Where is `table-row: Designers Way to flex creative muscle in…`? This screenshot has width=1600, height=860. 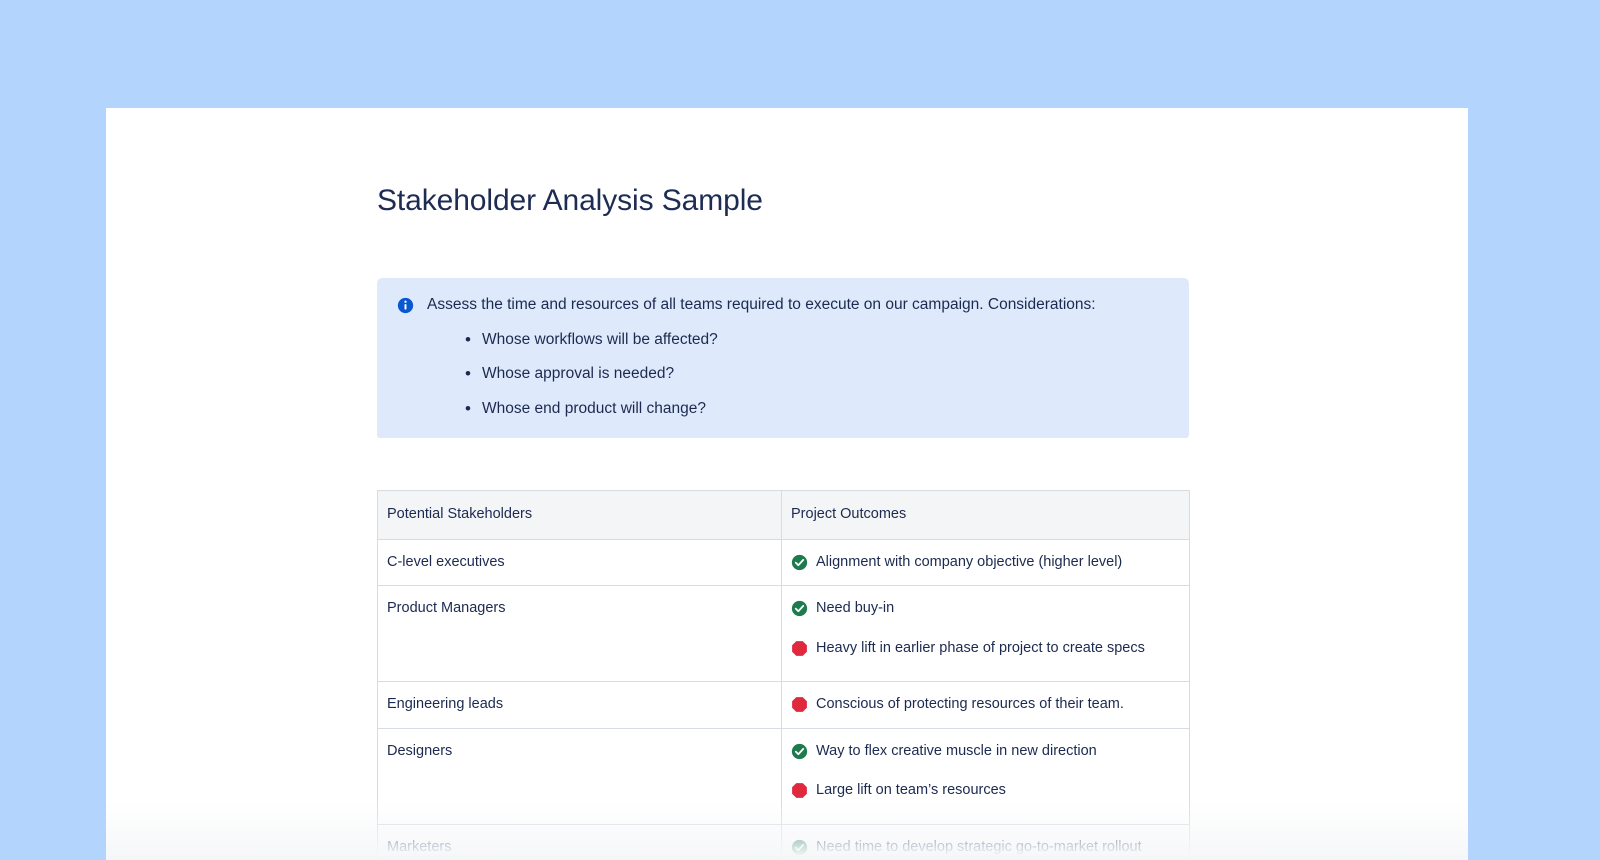
table-row: Designers Way to flex creative muscle in… is located at coordinates (783, 776).